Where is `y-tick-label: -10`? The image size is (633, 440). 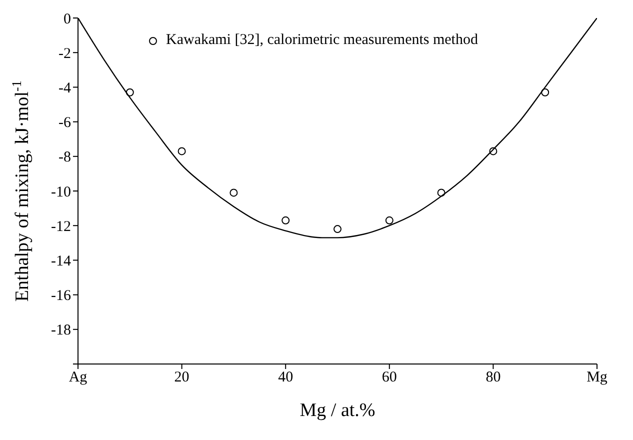 y-tick-label: -10 is located at coordinates (61, 192).